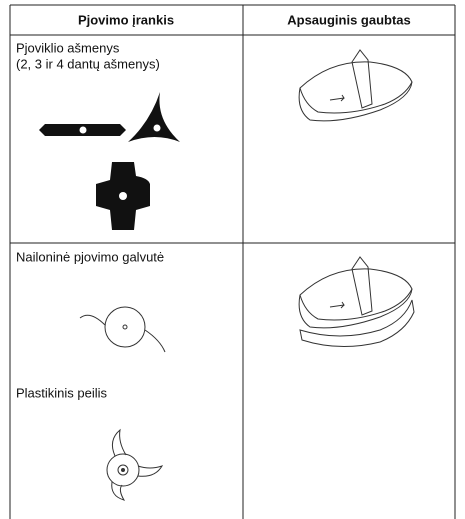 The image size is (465, 519). What do you see at coordinates (349, 19) in the screenshot?
I see `header-cell: Apsauginis gaubtas` at bounding box center [349, 19].